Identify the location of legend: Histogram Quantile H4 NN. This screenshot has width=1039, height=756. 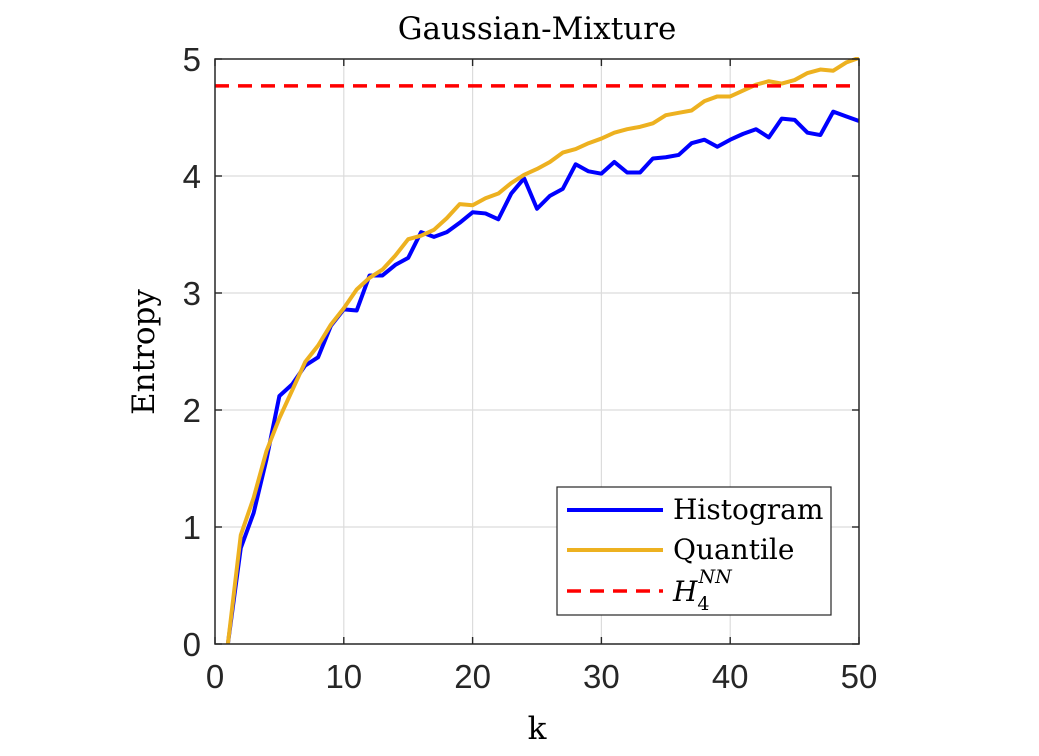
(694, 551).